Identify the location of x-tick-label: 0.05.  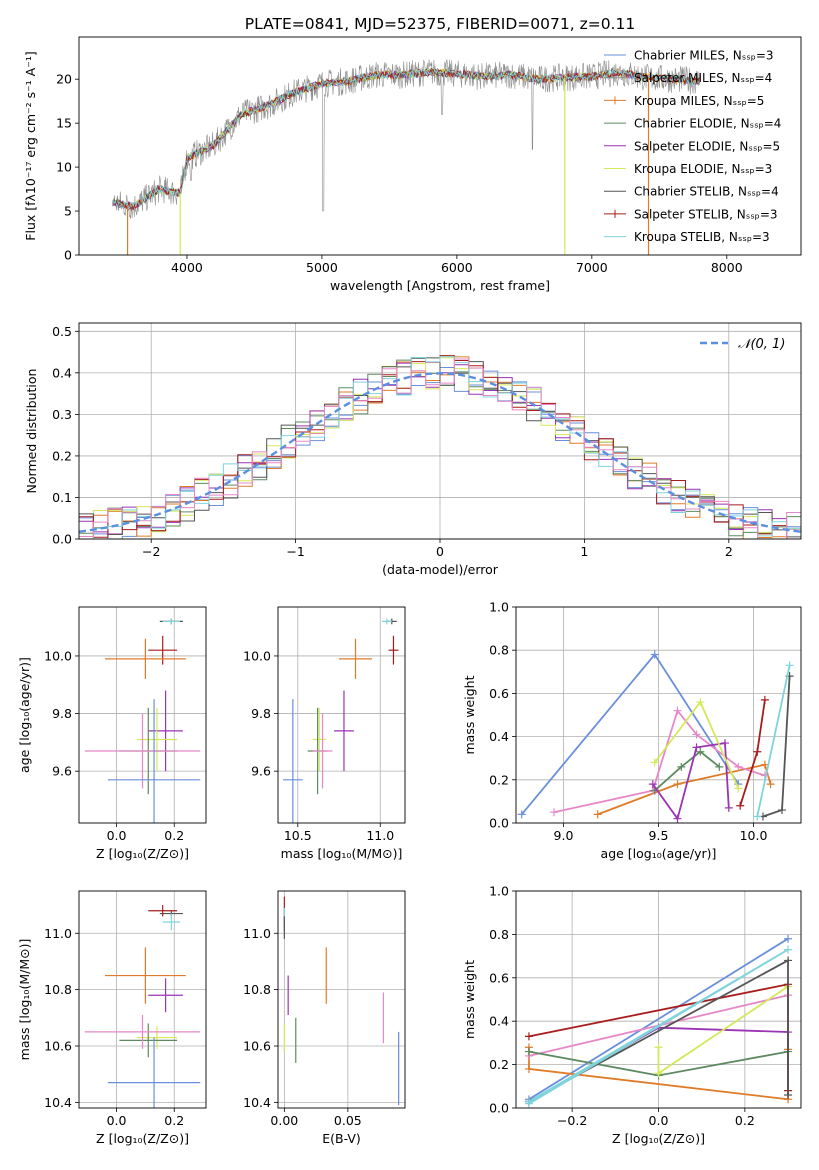
(348, 1120).